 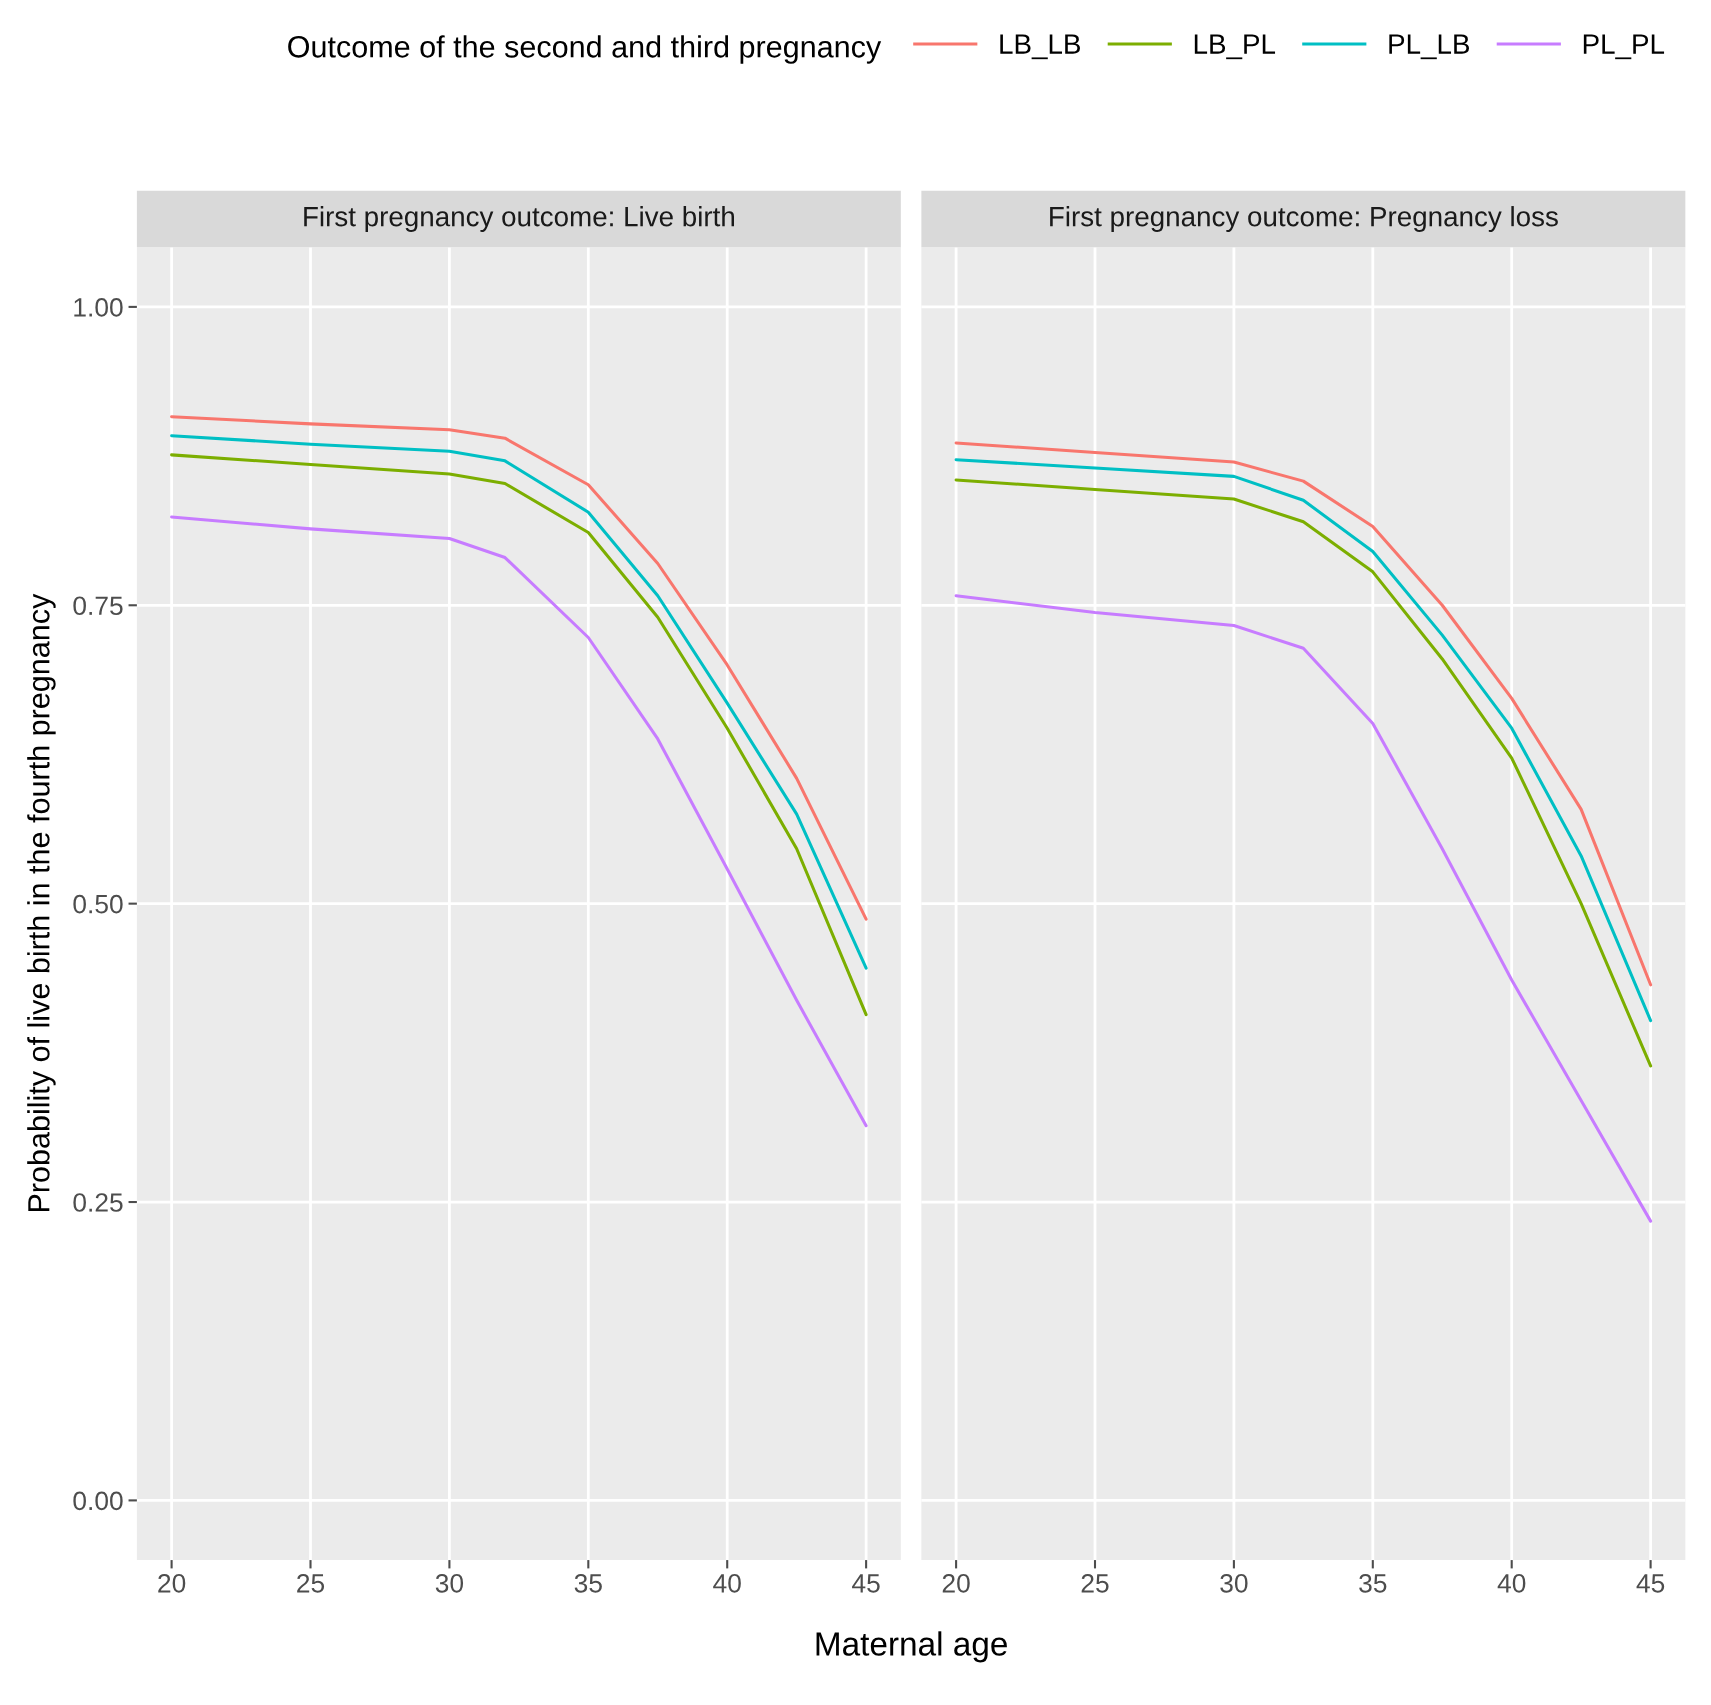 I want to click on x-axis-title: Maternal age, so click(x=911, y=1647).